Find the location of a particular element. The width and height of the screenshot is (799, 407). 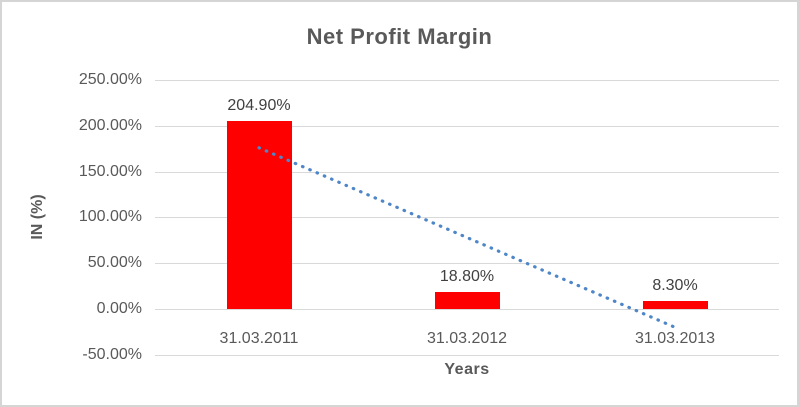

y-tick-label: 0.00% is located at coordinates (119, 308).